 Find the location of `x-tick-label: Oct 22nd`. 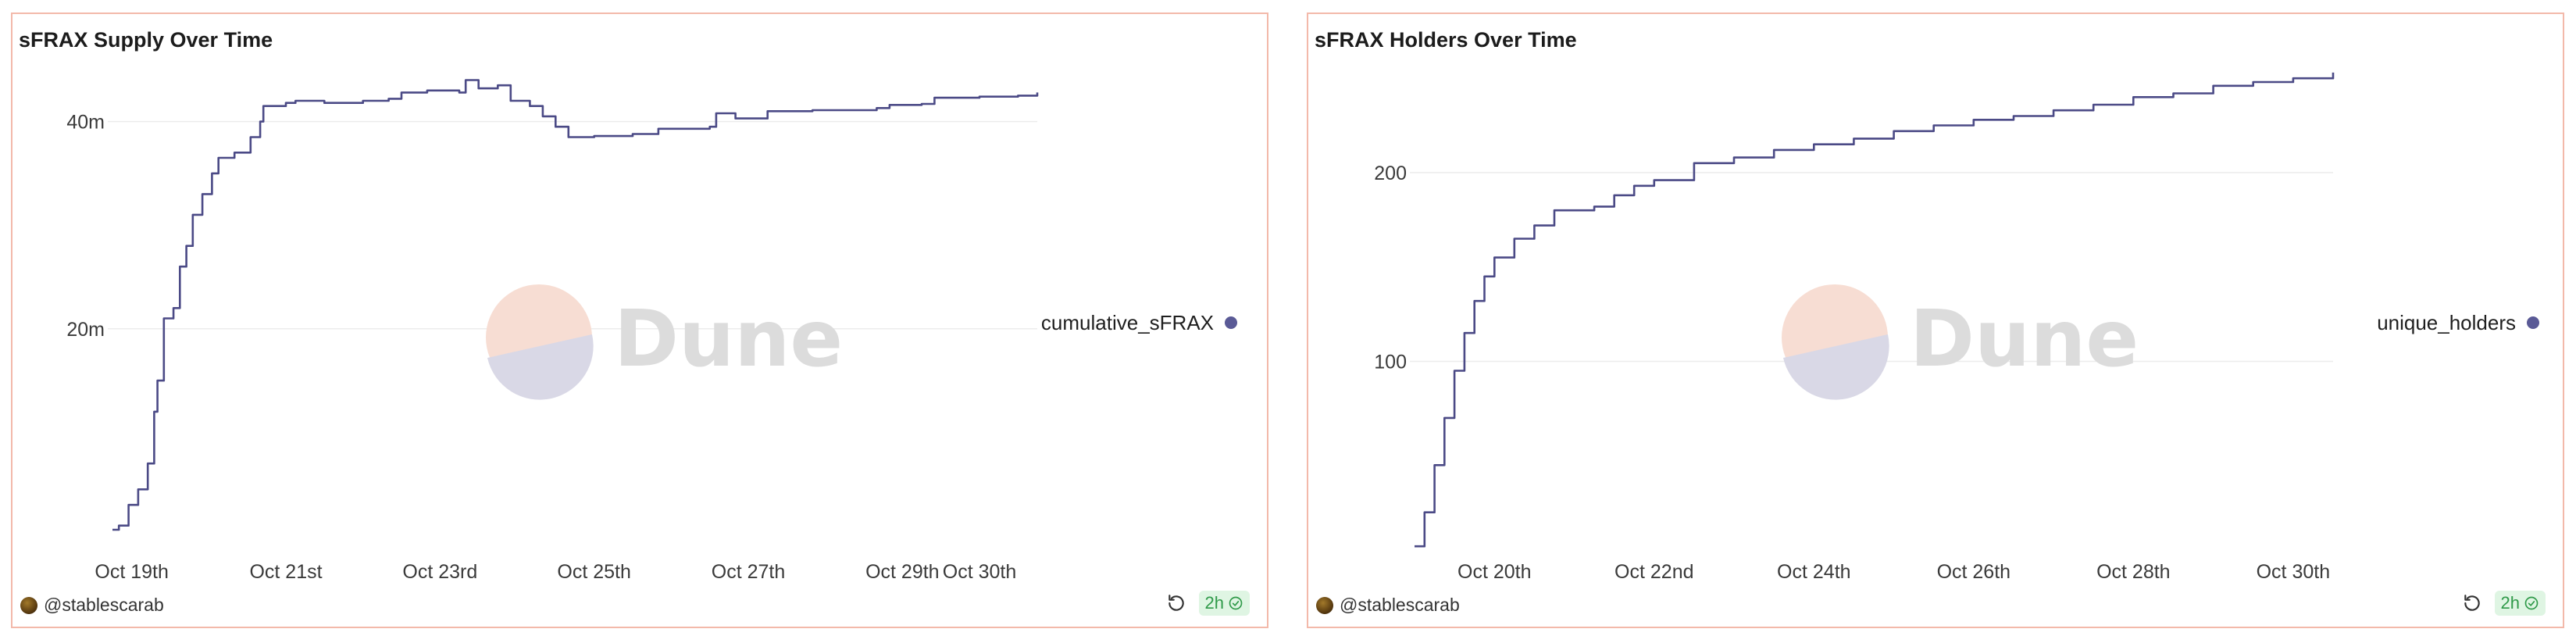

x-tick-label: Oct 22nd is located at coordinates (1653, 572).